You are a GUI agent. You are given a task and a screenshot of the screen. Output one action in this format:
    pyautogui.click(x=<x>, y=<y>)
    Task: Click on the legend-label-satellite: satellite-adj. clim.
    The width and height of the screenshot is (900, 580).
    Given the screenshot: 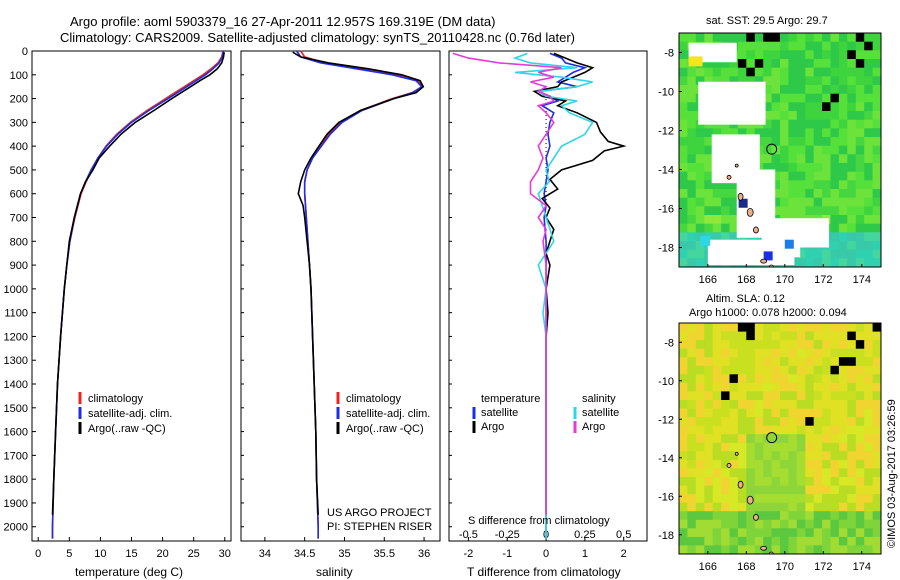 What is the action you would take?
    pyautogui.click(x=130, y=414)
    